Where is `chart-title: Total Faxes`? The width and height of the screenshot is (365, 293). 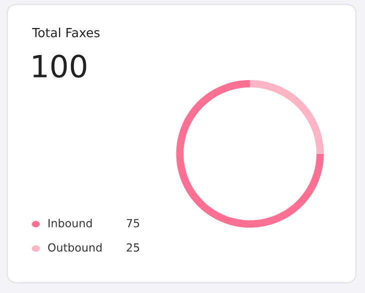
chart-title: Total Faxes is located at coordinates (66, 33).